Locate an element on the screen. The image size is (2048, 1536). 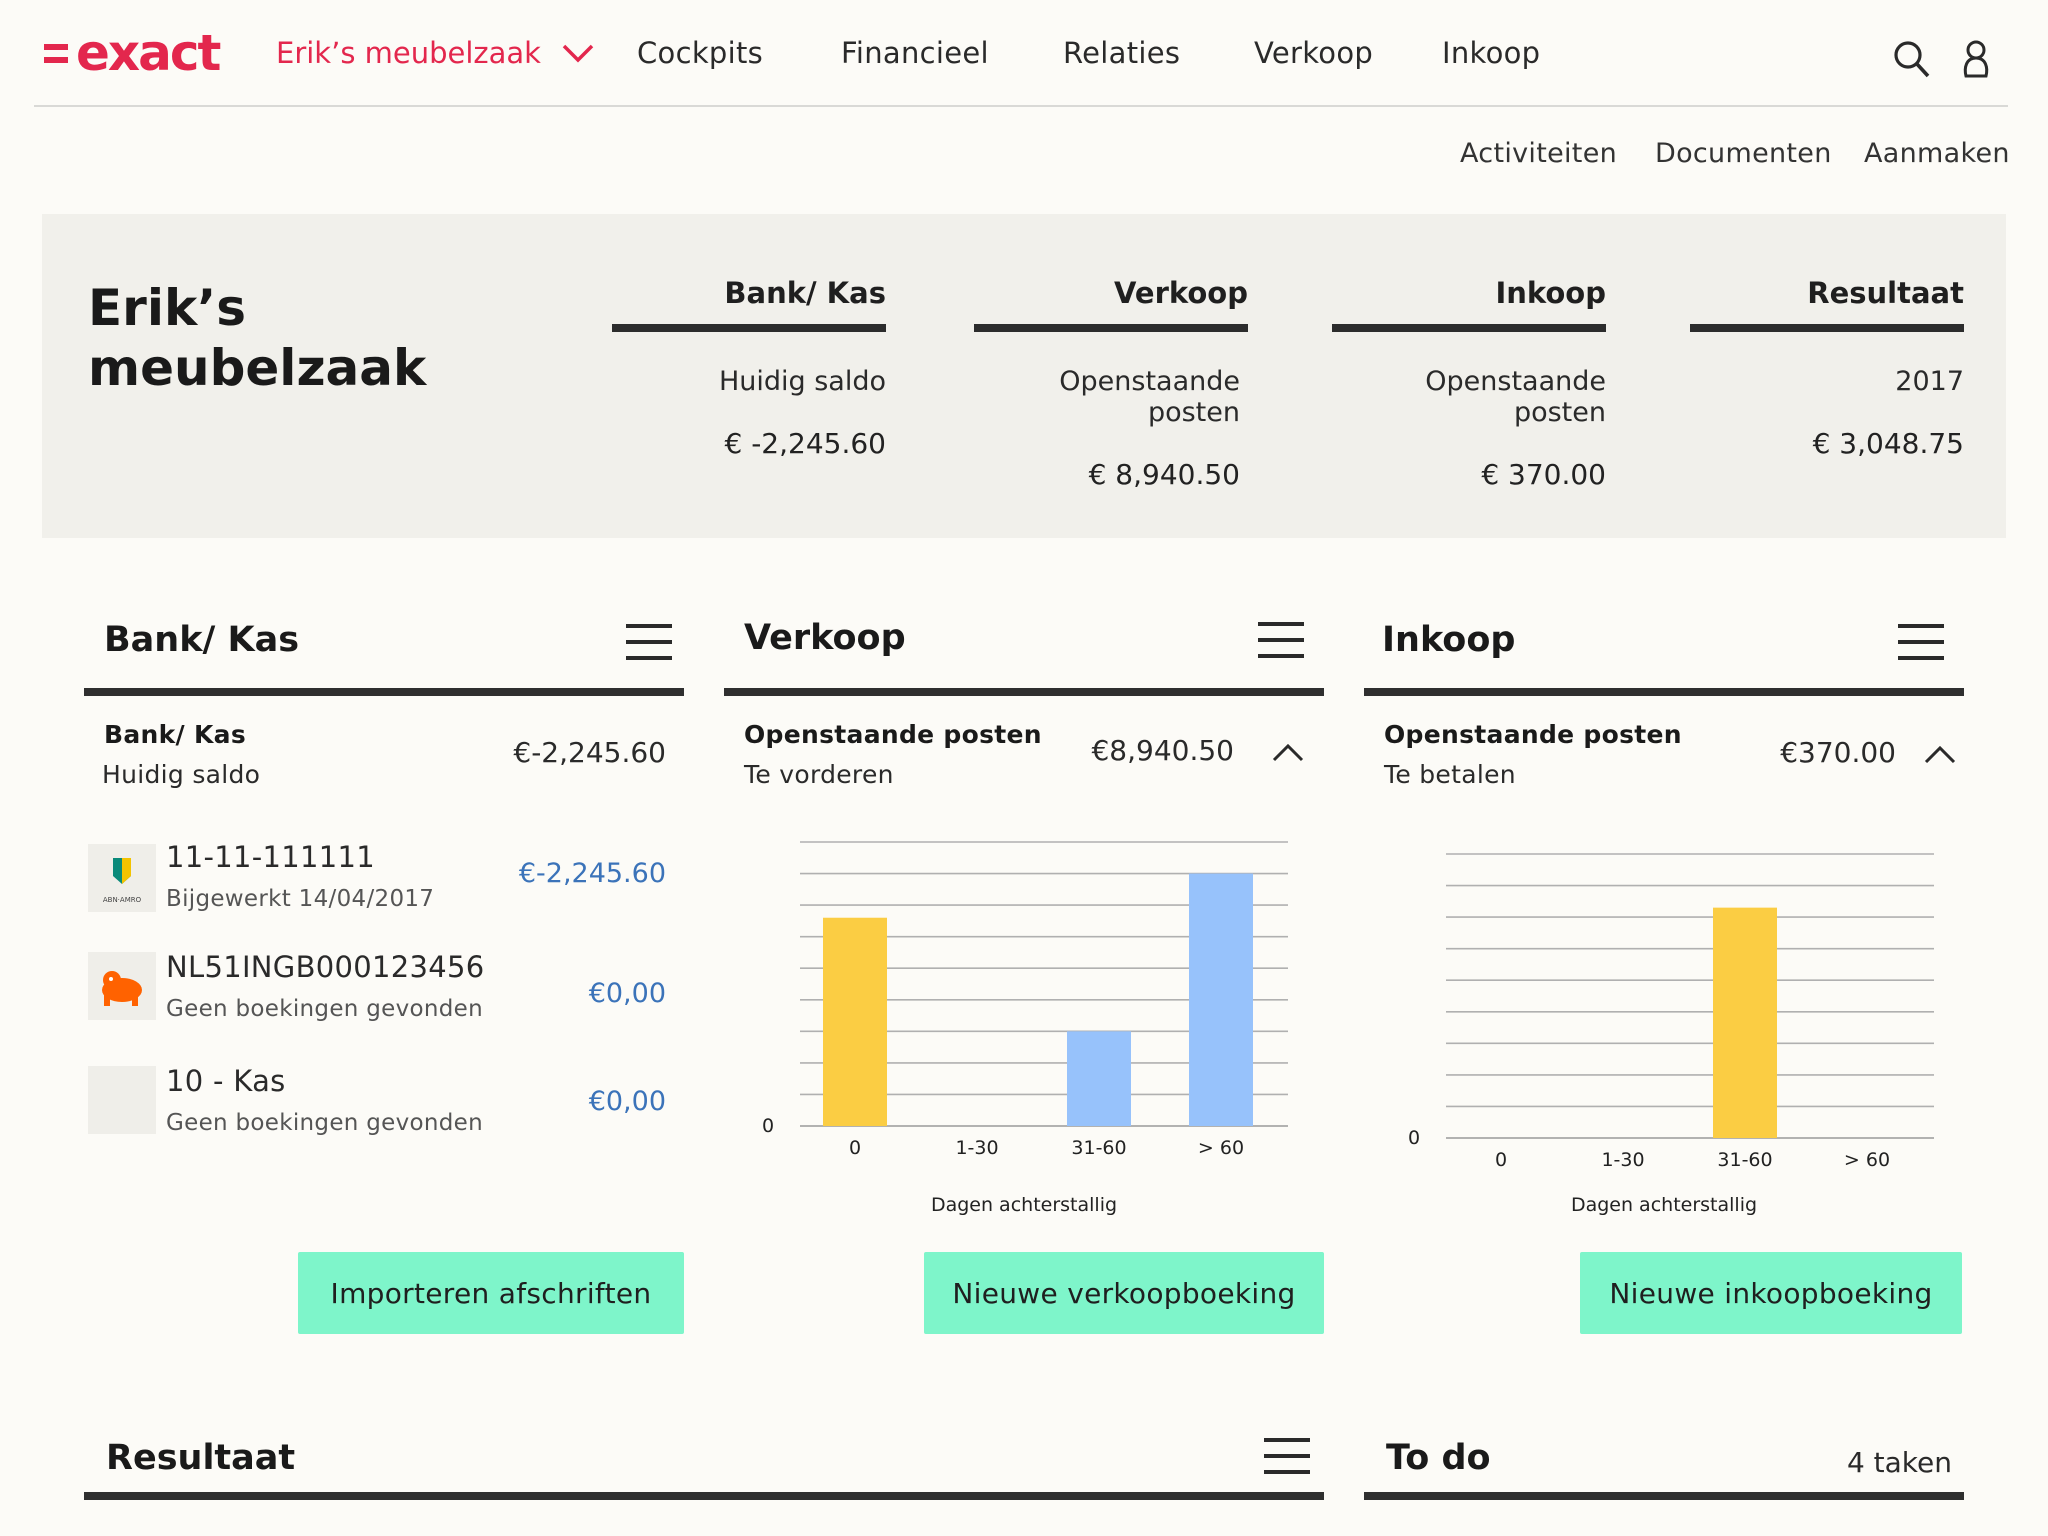
verkoop-menu-icon is located at coordinates (1281, 640).